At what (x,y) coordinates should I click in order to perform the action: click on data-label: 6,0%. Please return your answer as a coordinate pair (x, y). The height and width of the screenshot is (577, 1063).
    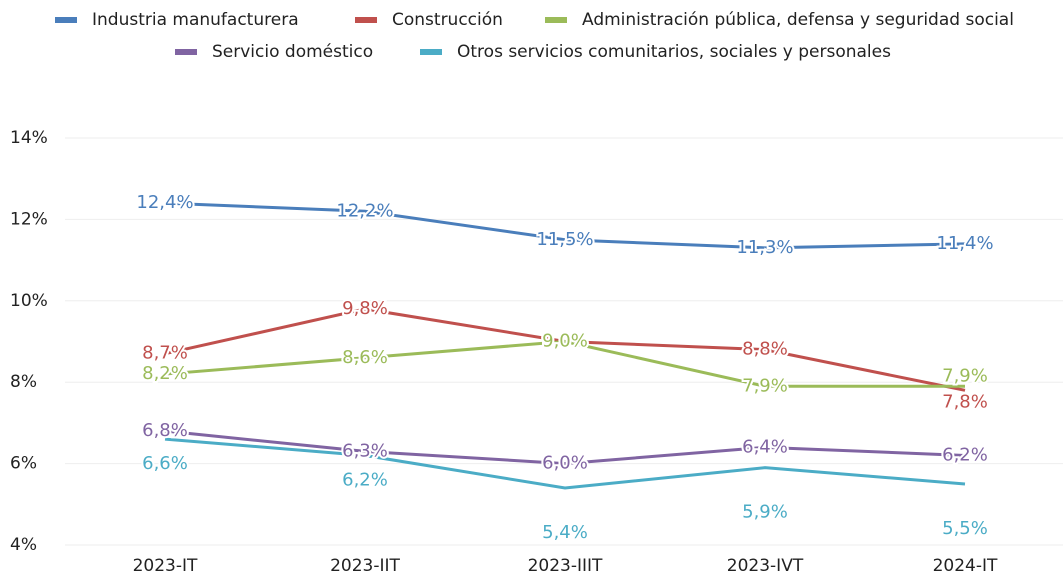
    Looking at the image, I should click on (565, 463).